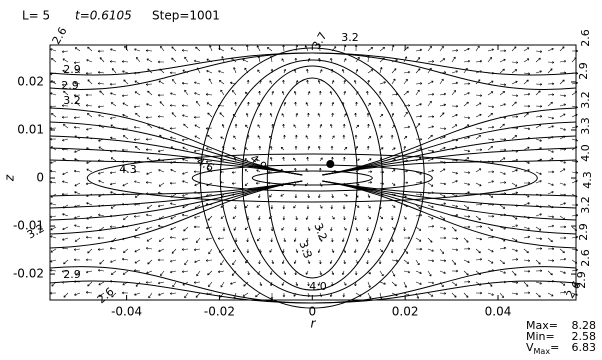  I want to click on contour-label: 2.9, so click(72, 274).